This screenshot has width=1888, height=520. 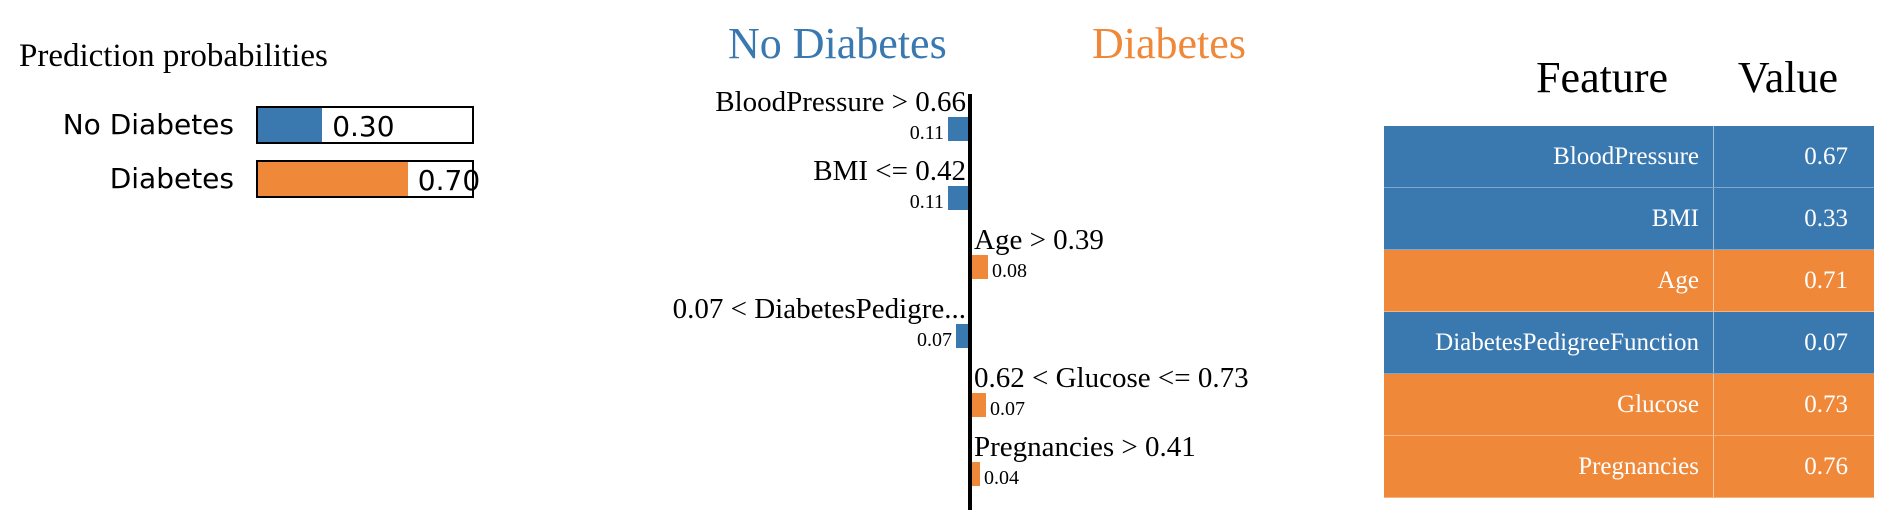 I want to click on class-label-diabetes: Diabetes, so click(x=1169, y=43).